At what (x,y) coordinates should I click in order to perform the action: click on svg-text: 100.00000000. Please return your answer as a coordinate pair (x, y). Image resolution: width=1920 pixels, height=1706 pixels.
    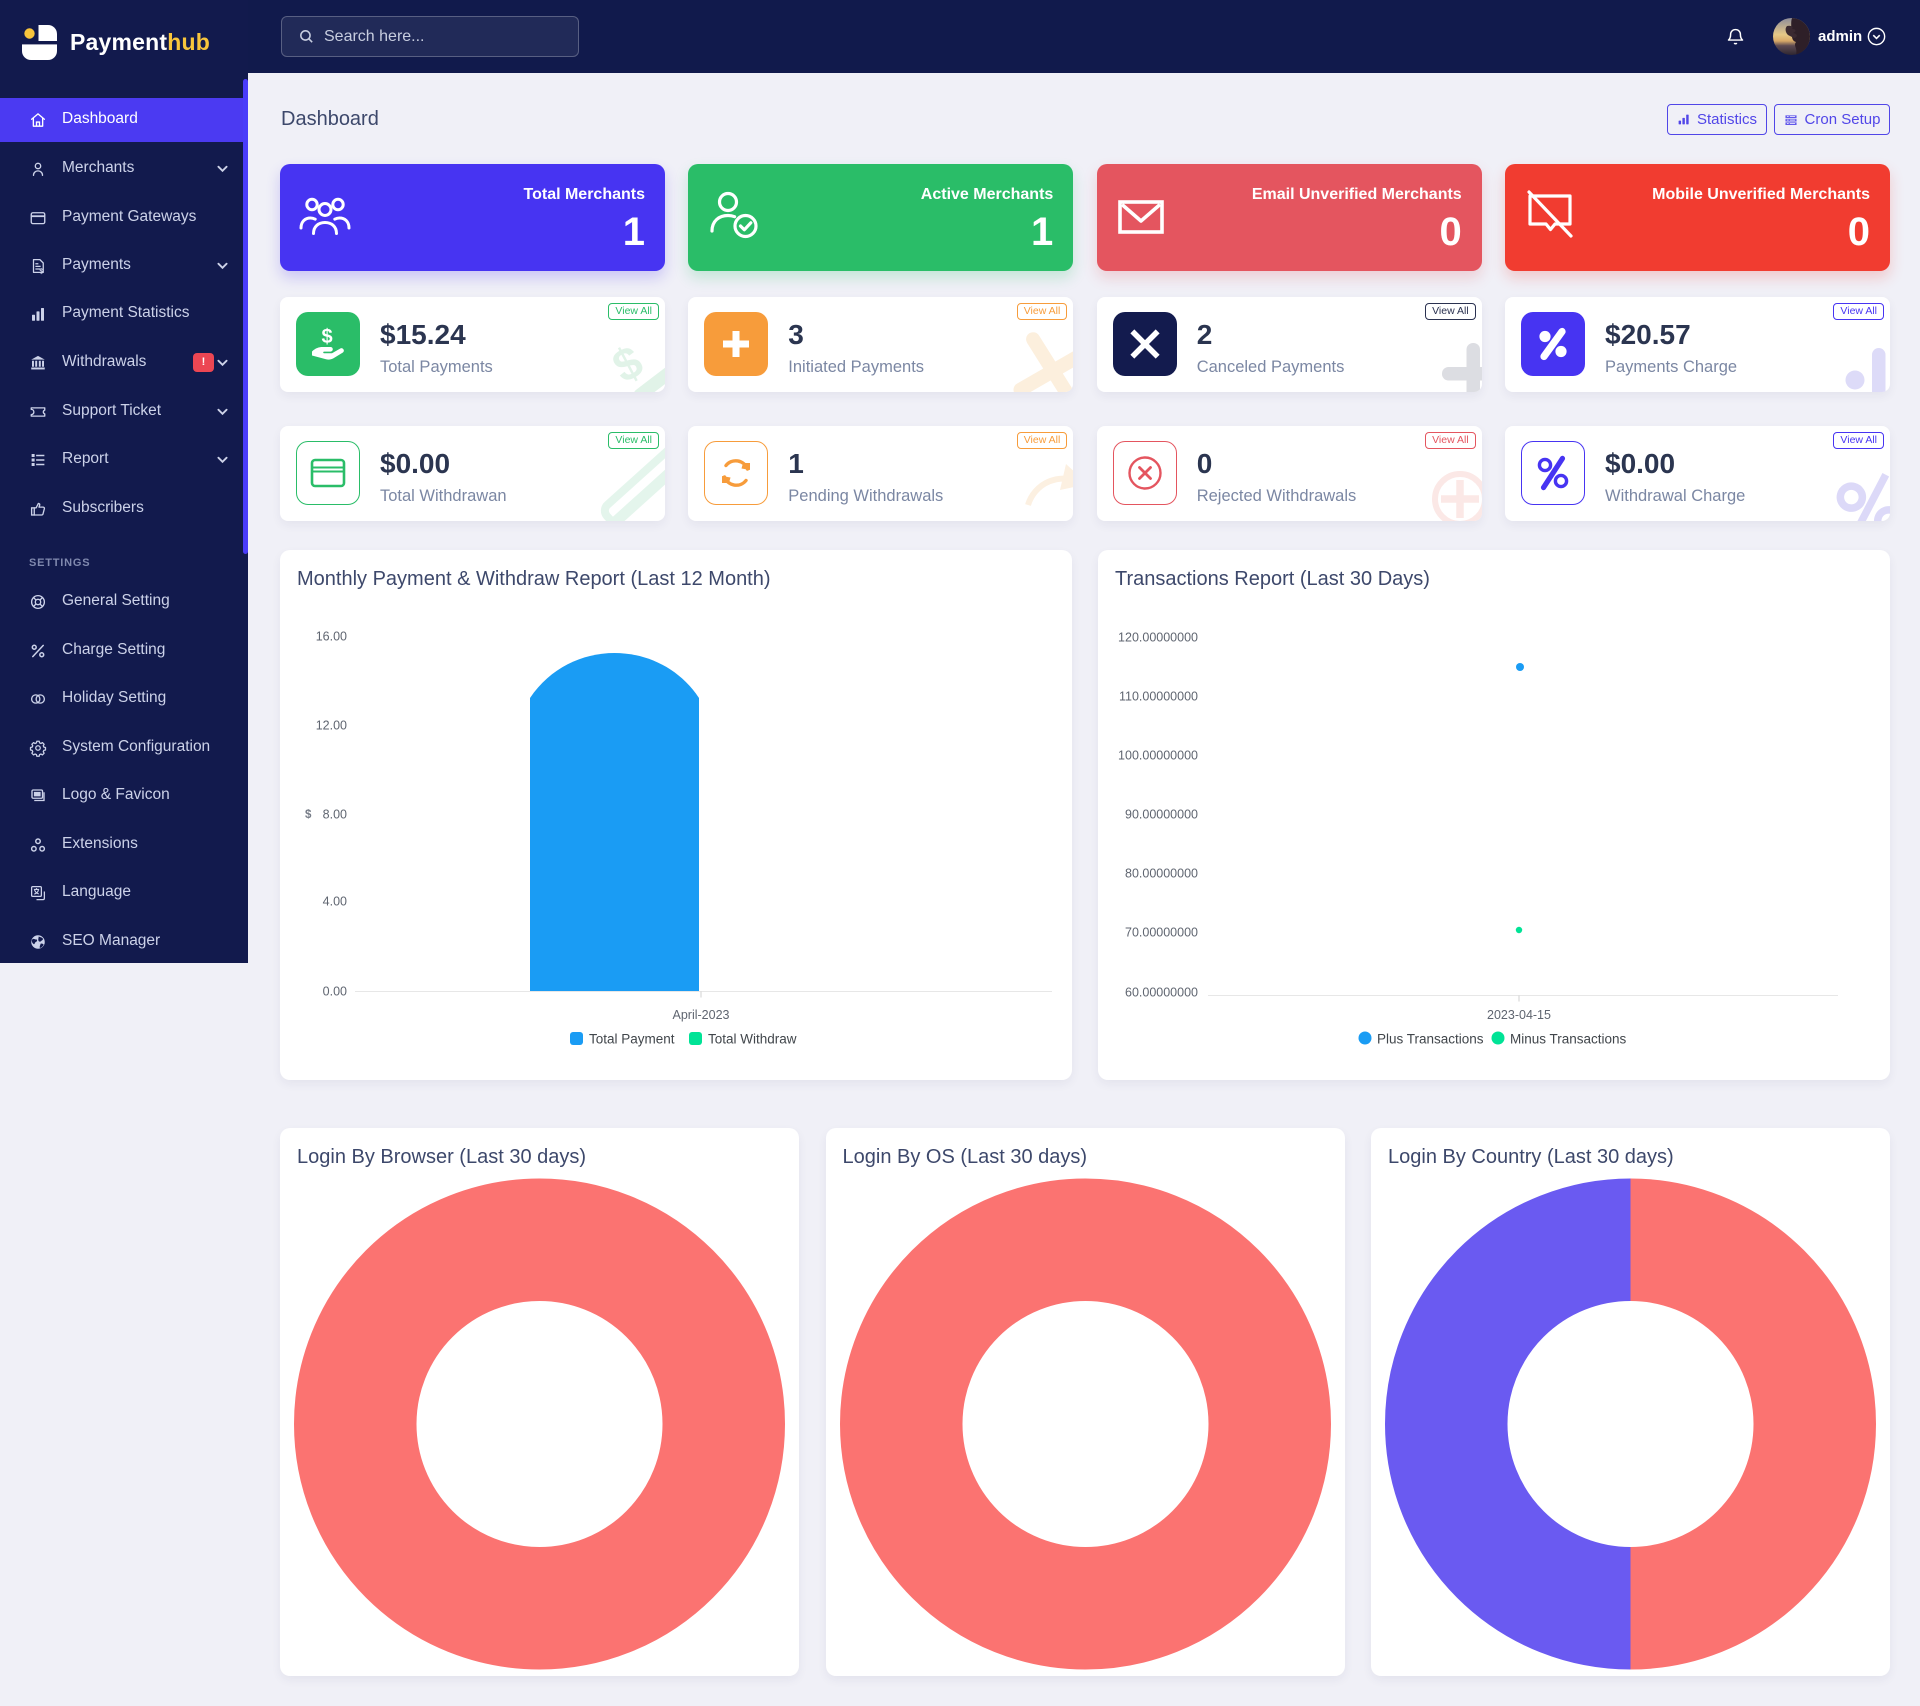
    Looking at the image, I should click on (1158, 756).